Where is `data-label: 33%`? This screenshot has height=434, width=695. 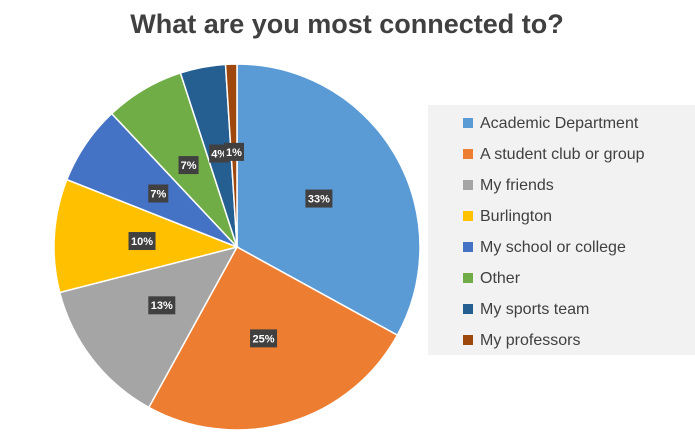 data-label: 33% is located at coordinates (319, 199).